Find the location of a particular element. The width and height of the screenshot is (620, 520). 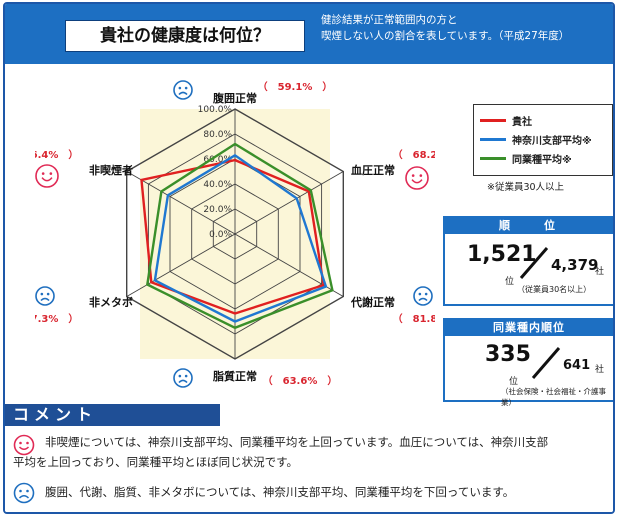

overall-rank-body: 1,521 位 4,379 社 （従業員30名以上） is located at coordinates (529, 264).